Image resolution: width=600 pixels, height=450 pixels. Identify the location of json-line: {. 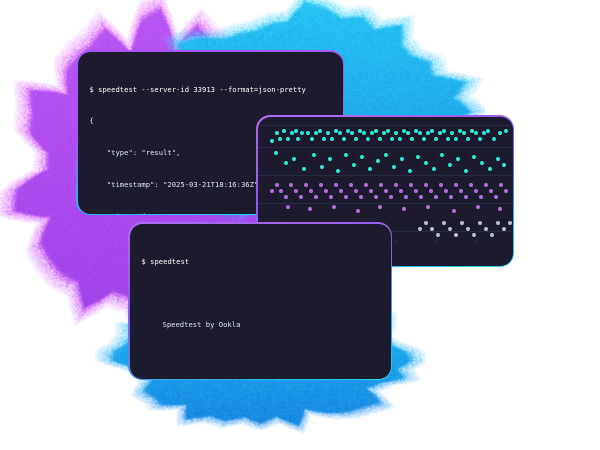
(91, 121).